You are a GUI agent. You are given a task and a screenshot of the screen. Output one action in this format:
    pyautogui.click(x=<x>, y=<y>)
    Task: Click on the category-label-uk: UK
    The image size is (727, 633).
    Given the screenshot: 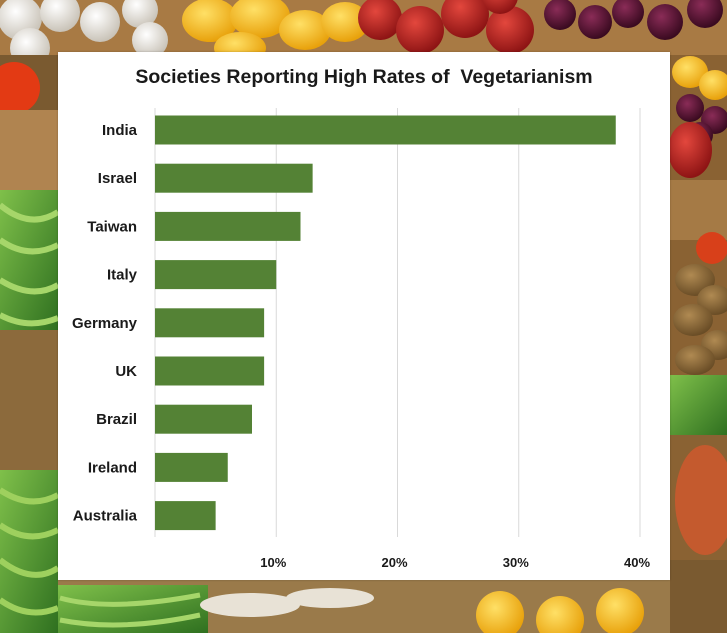 What is the action you would take?
    pyautogui.click(x=126, y=371)
    